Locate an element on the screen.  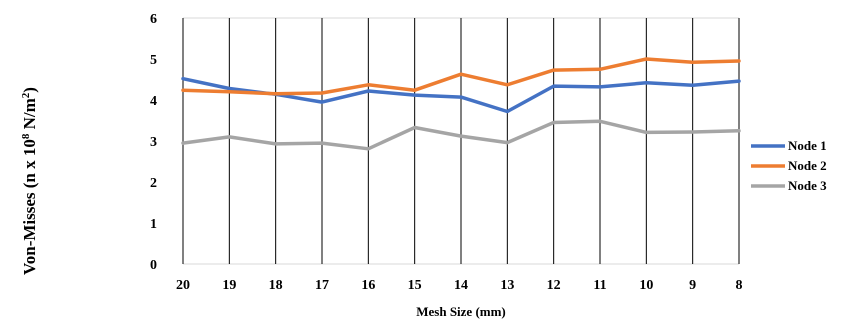
x-tick-label: 10 is located at coordinates (646, 285).